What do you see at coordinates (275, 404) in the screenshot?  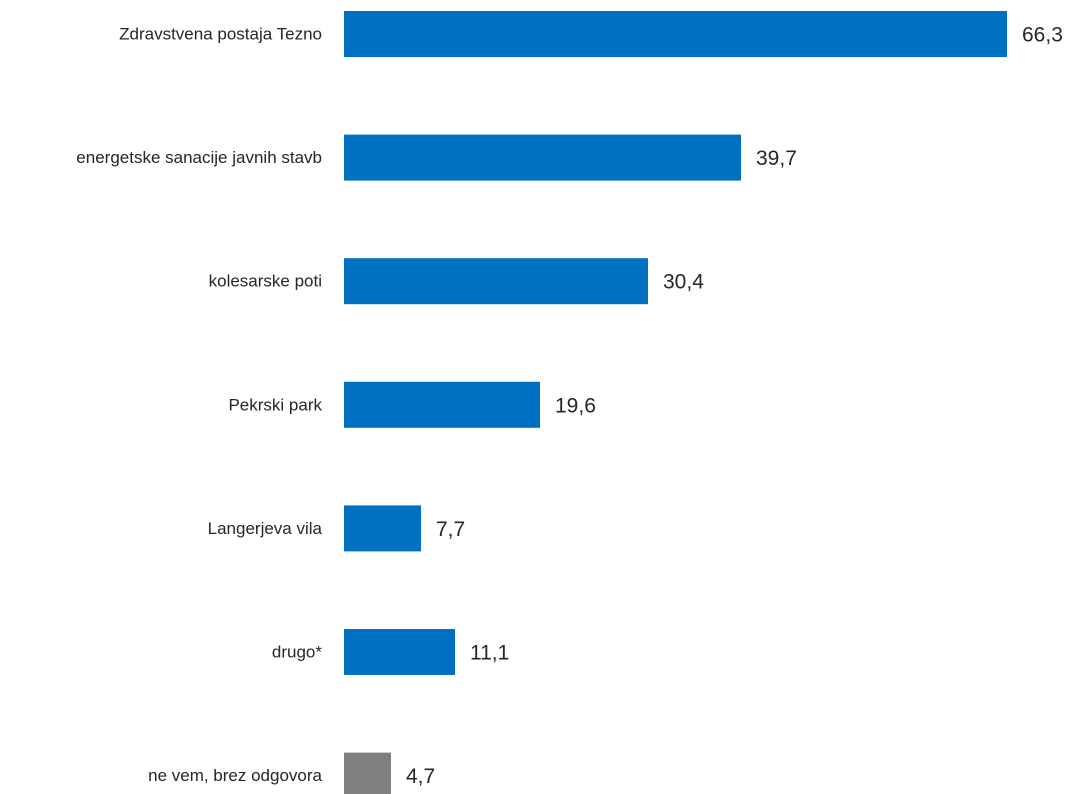 I see `category-label-3: Pekrski park` at bounding box center [275, 404].